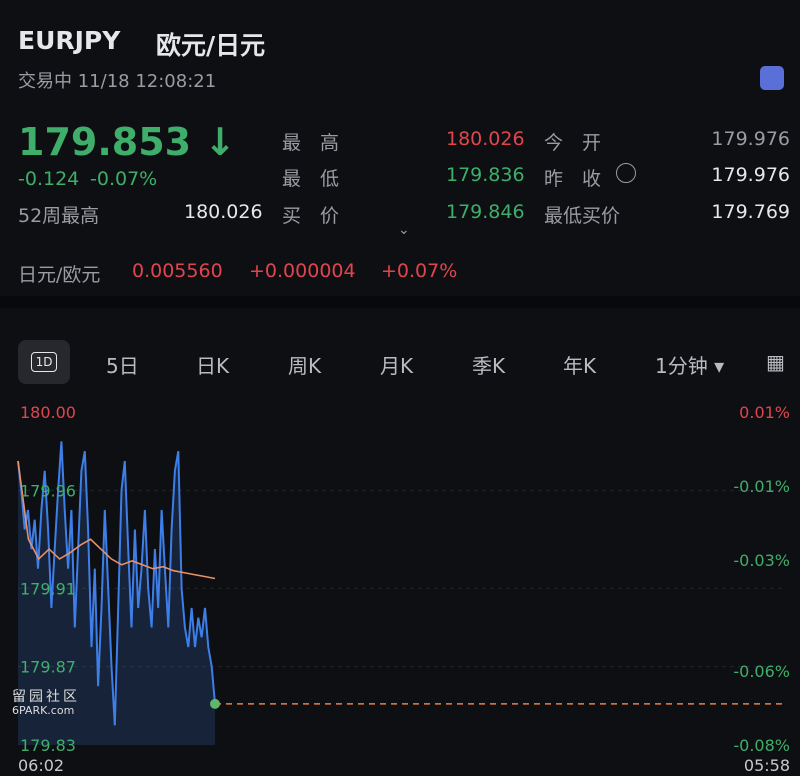  I want to click on stat-label: 昨 收, so click(573, 179).